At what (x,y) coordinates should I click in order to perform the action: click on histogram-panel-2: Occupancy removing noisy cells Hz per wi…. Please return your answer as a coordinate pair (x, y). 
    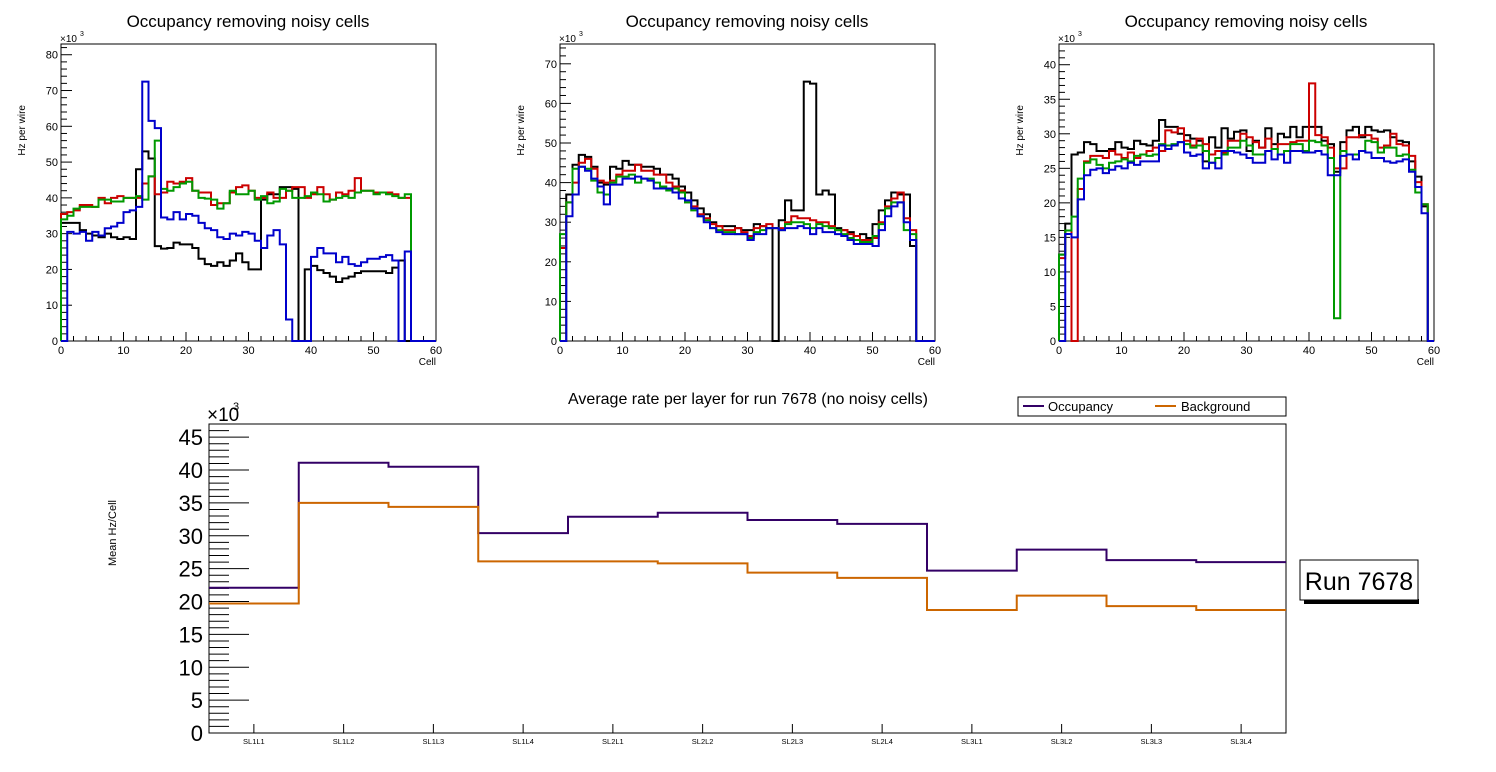
    Looking at the image, I should click on (728, 190).